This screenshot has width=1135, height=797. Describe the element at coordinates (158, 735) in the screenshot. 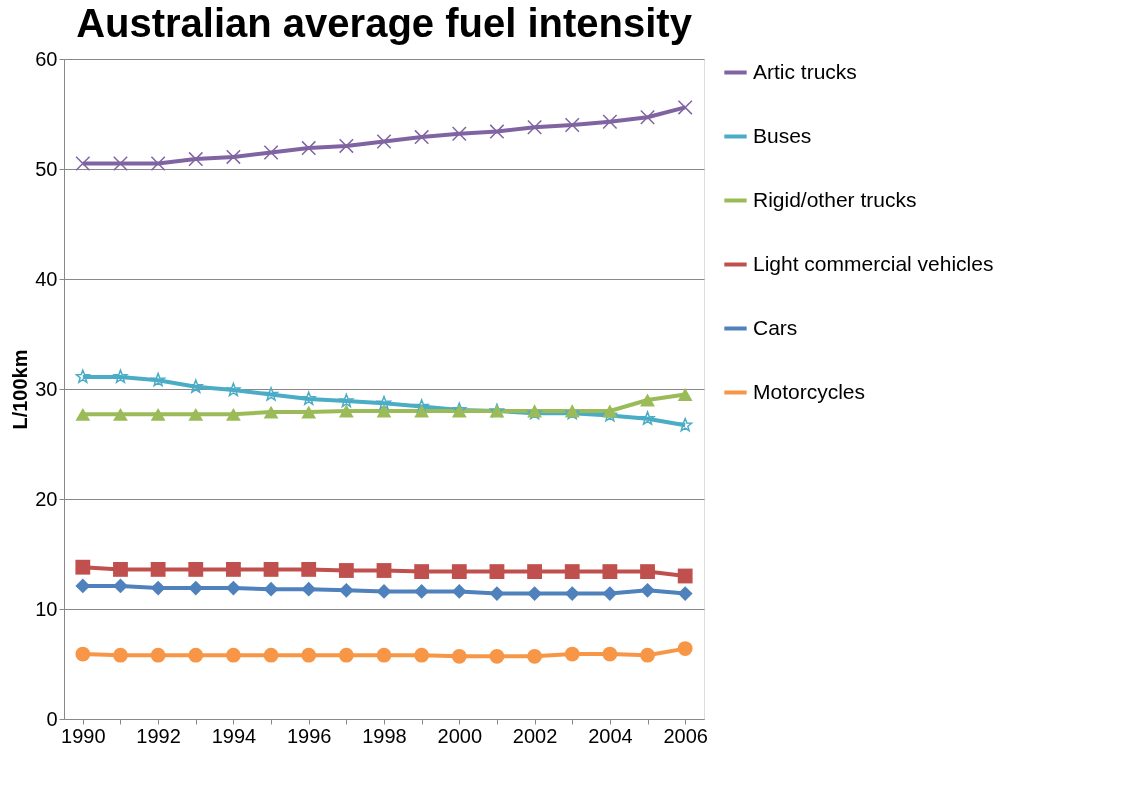

I see `x-tick-label: 1992` at that location.